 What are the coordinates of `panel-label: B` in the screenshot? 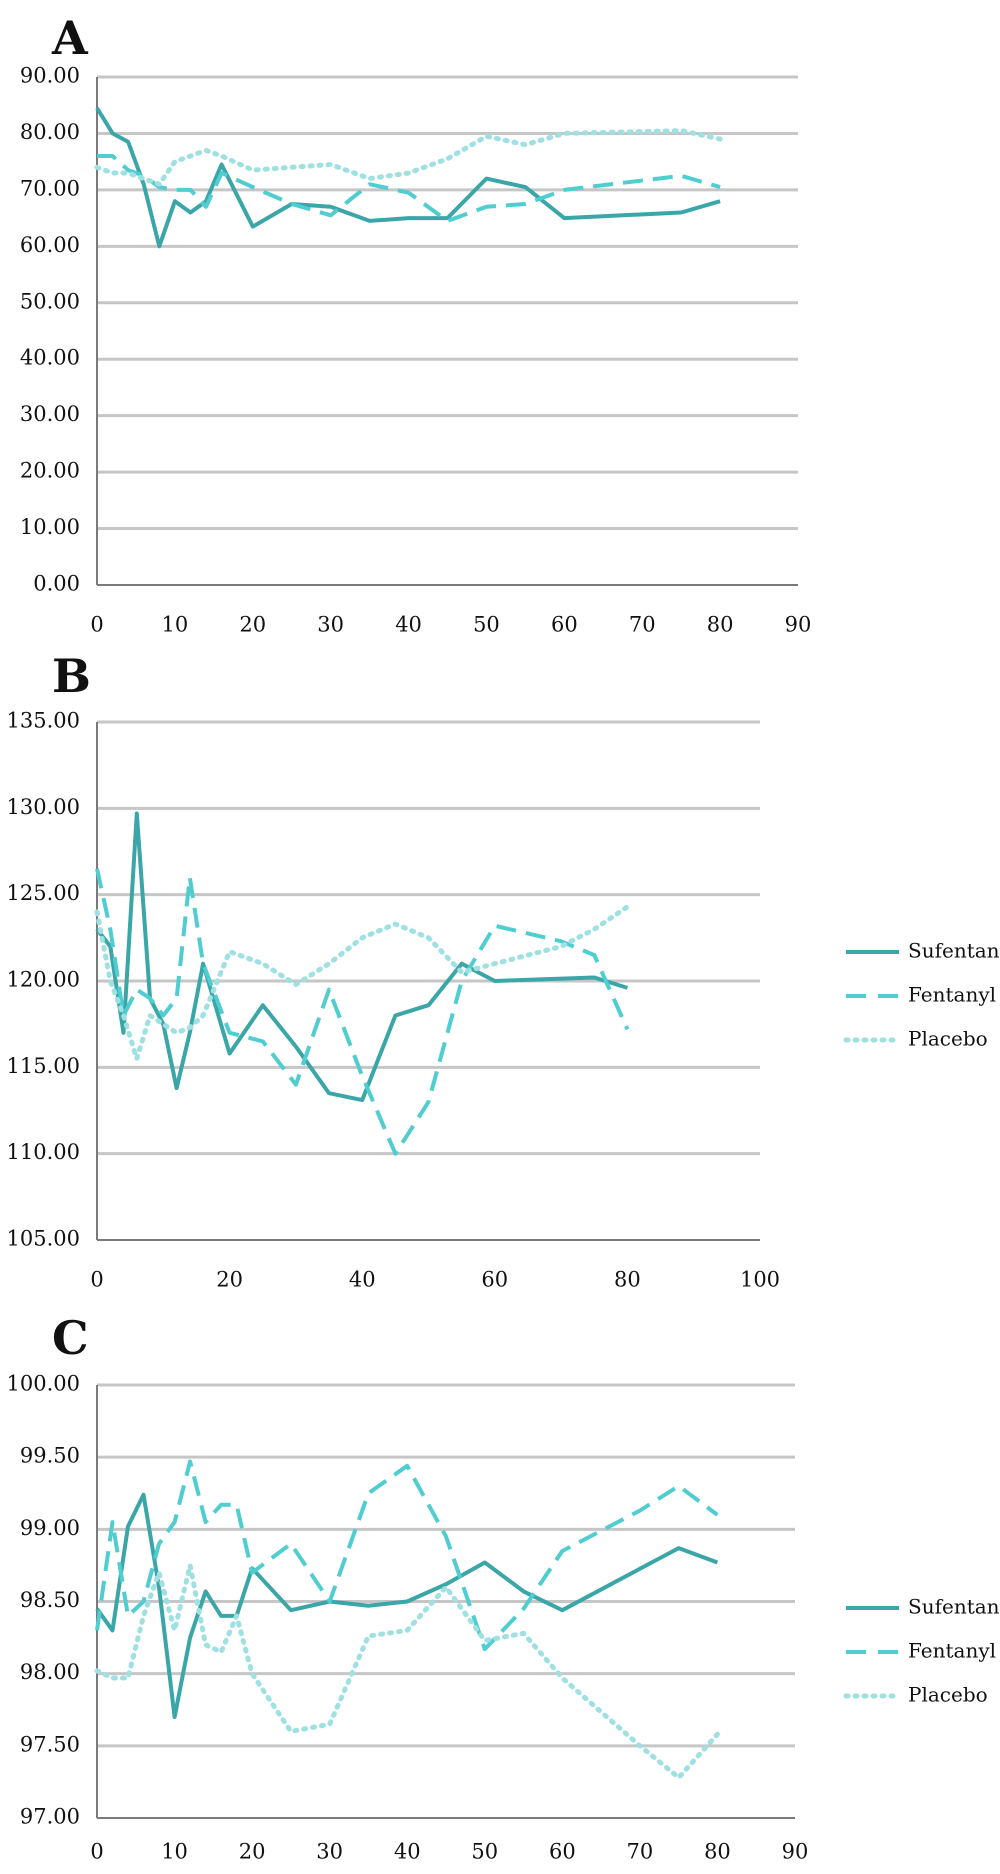 It's located at (71, 676).